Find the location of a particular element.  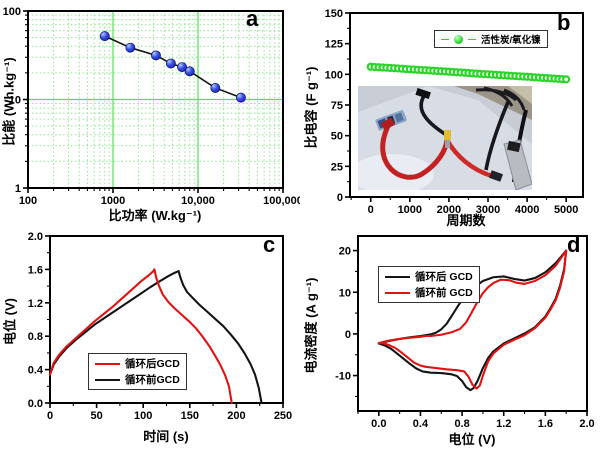

panel-b-letter: b is located at coordinates (564, 22).